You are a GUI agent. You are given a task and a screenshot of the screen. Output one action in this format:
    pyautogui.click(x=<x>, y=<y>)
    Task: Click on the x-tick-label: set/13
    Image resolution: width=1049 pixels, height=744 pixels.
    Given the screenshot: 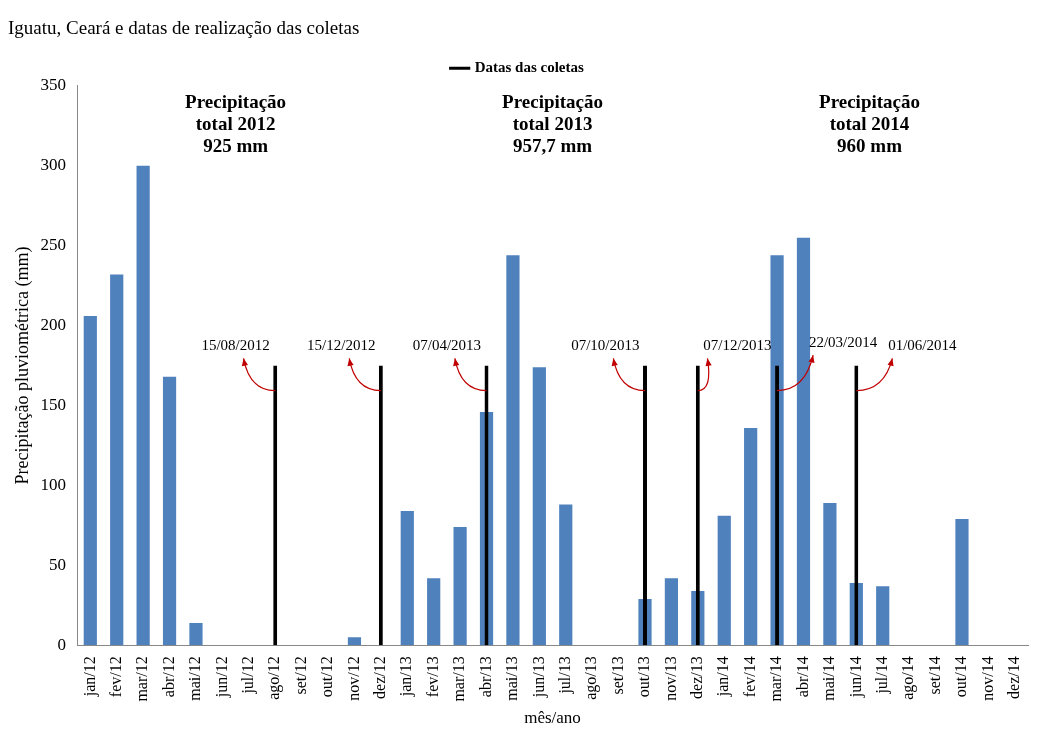 What is the action you would take?
    pyautogui.click(x=617, y=675)
    